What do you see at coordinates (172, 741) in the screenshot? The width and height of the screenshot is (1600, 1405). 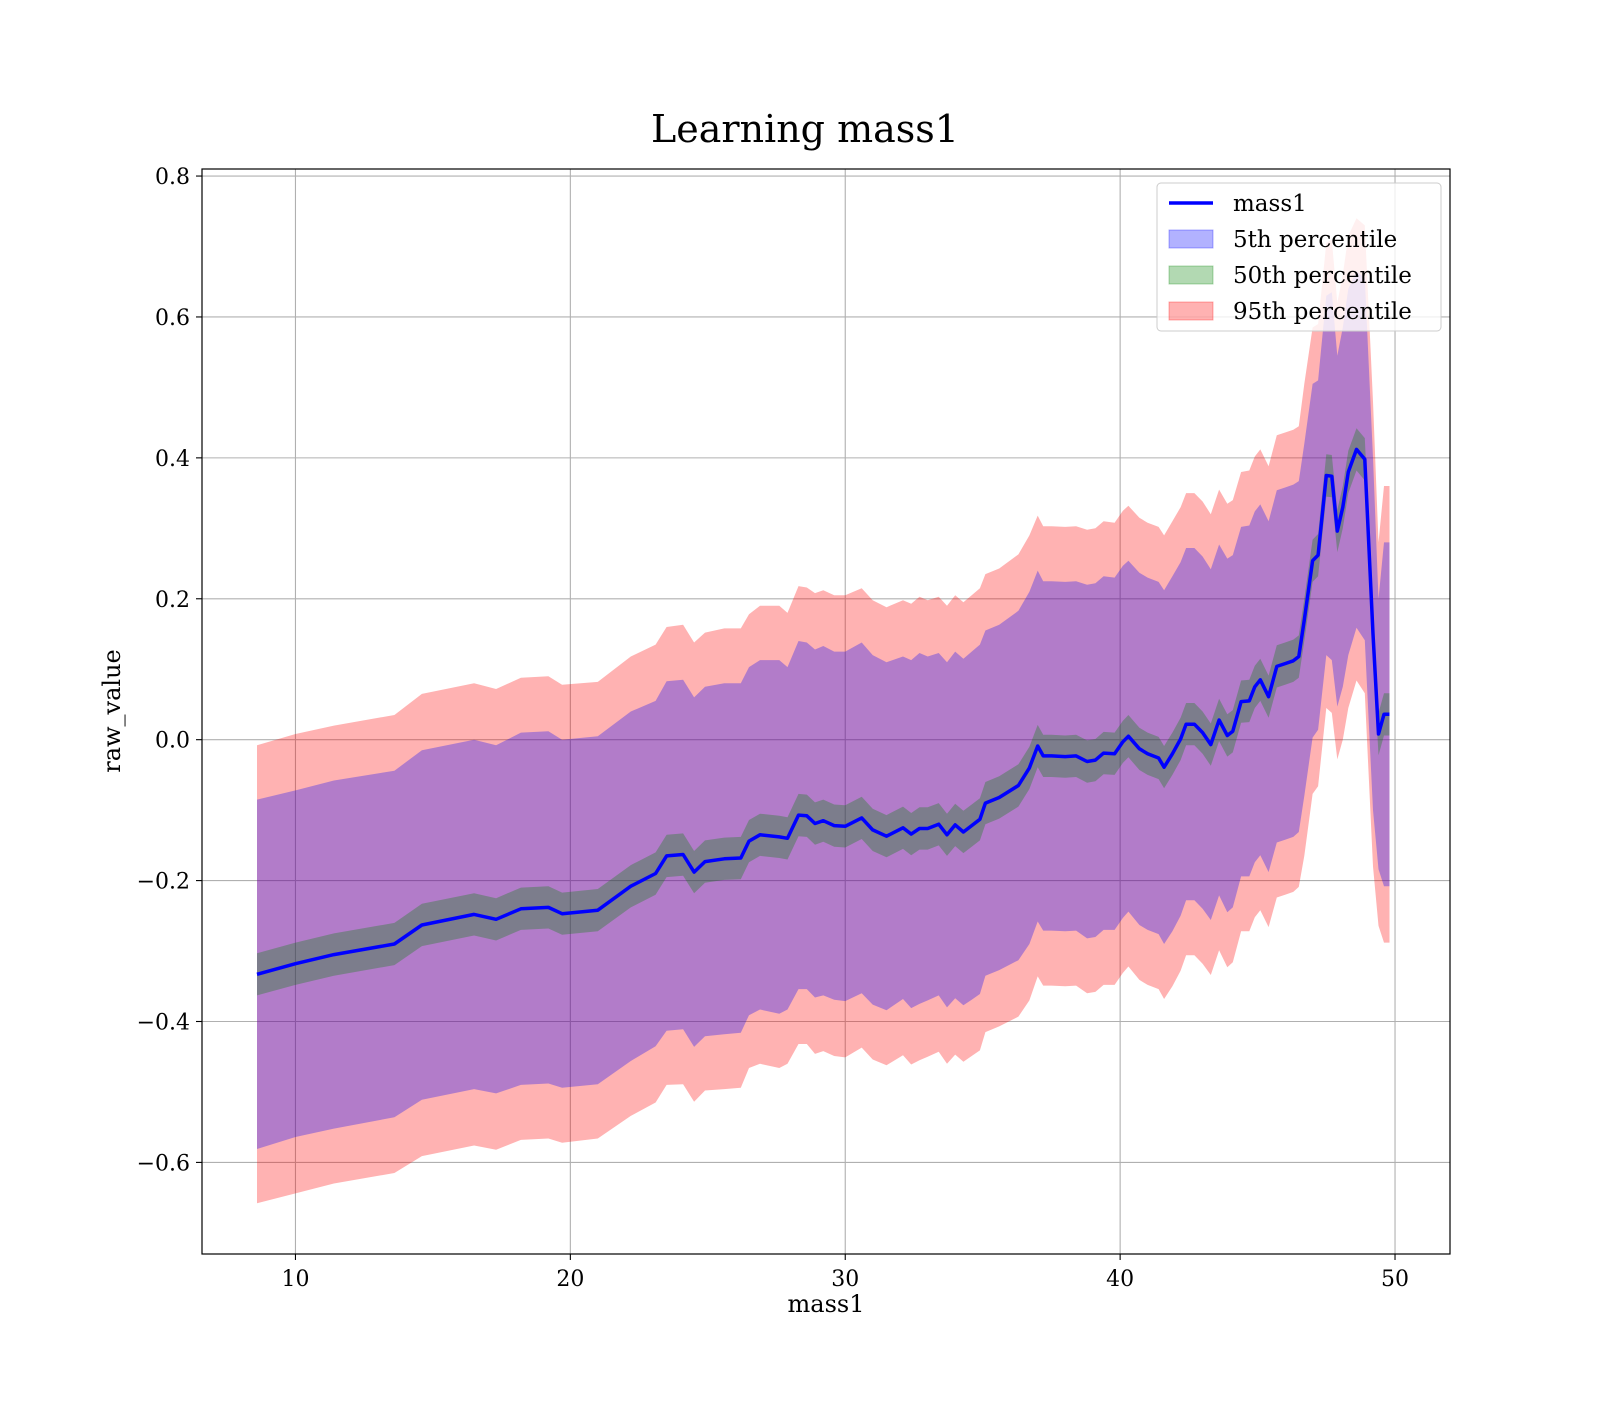 I see `y-tick-label: 0.0` at bounding box center [172, 741].